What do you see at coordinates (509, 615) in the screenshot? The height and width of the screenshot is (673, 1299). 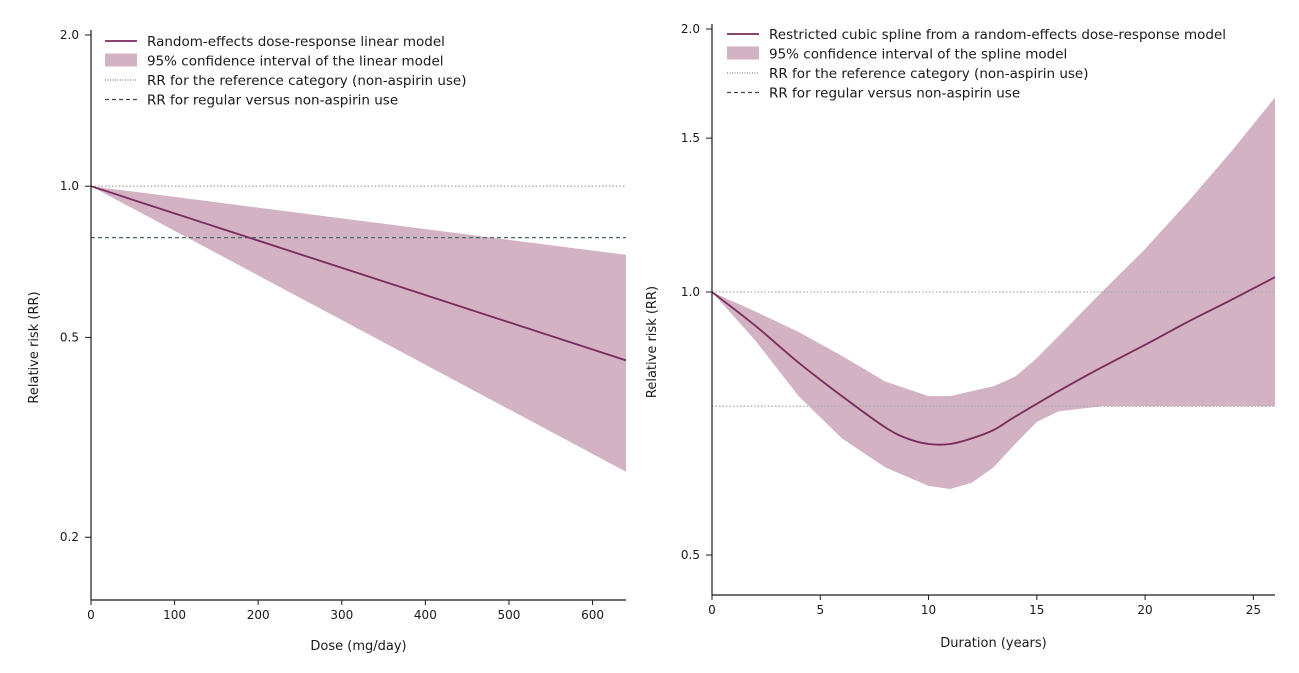 I see `x-tick-label: 500` at bounding box center [509, 615].